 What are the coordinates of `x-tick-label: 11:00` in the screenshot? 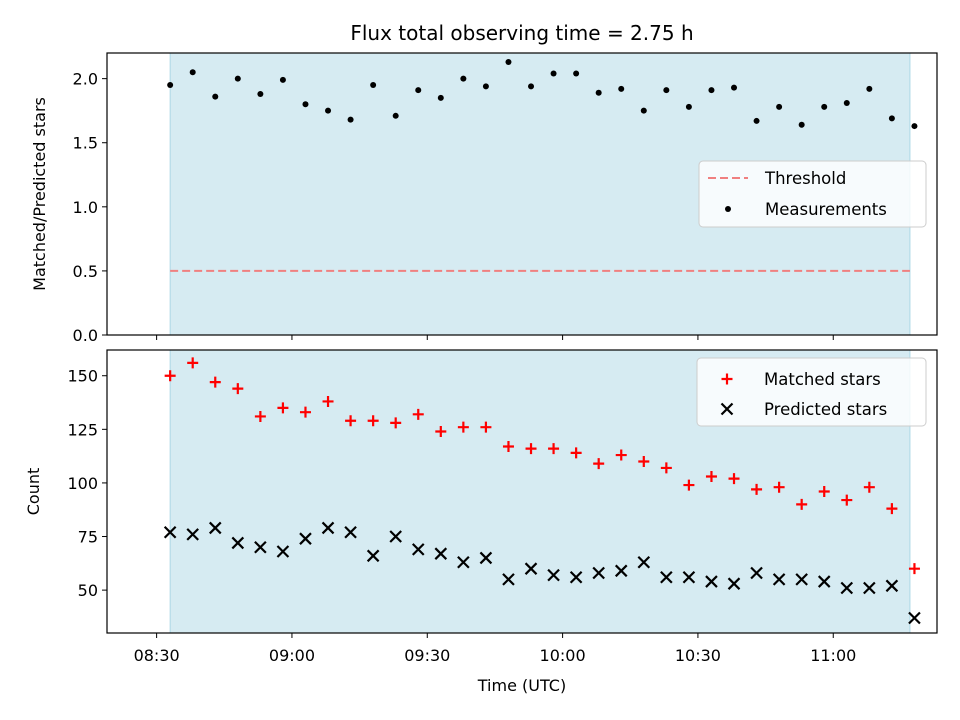 It's located at (833, 655).